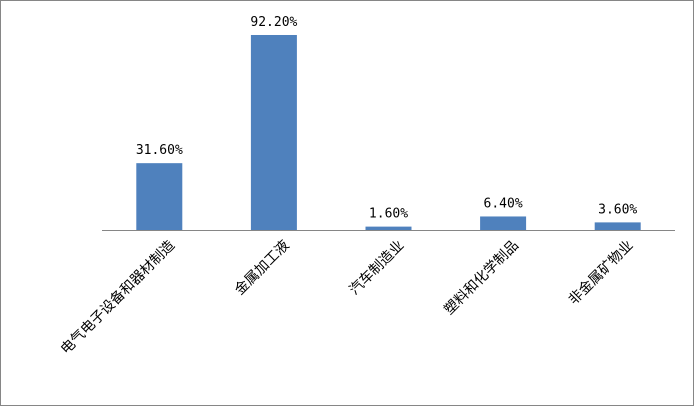 The height and width of the screenshot is (406, 694). What do you see at coordinates (388, 214) in the screenshot?
I see `data-label: 1.60%` at bounding box center [388, 214].